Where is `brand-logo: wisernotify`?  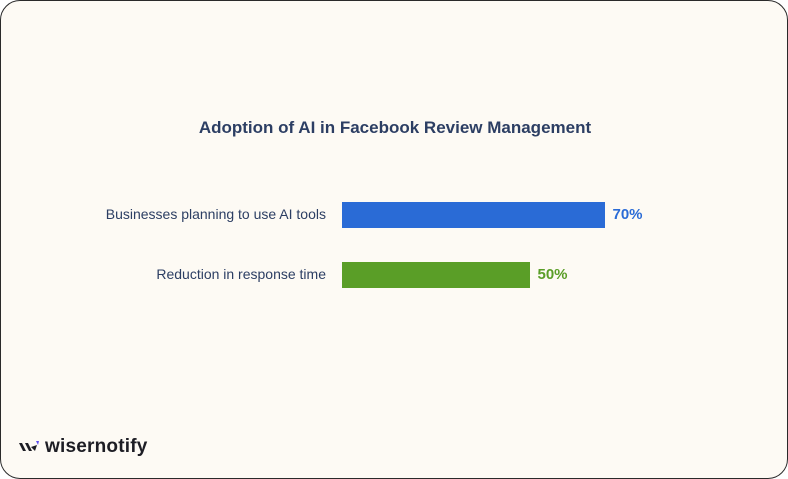
brand-logo: wisernotify is located at coordinates (83, 447).